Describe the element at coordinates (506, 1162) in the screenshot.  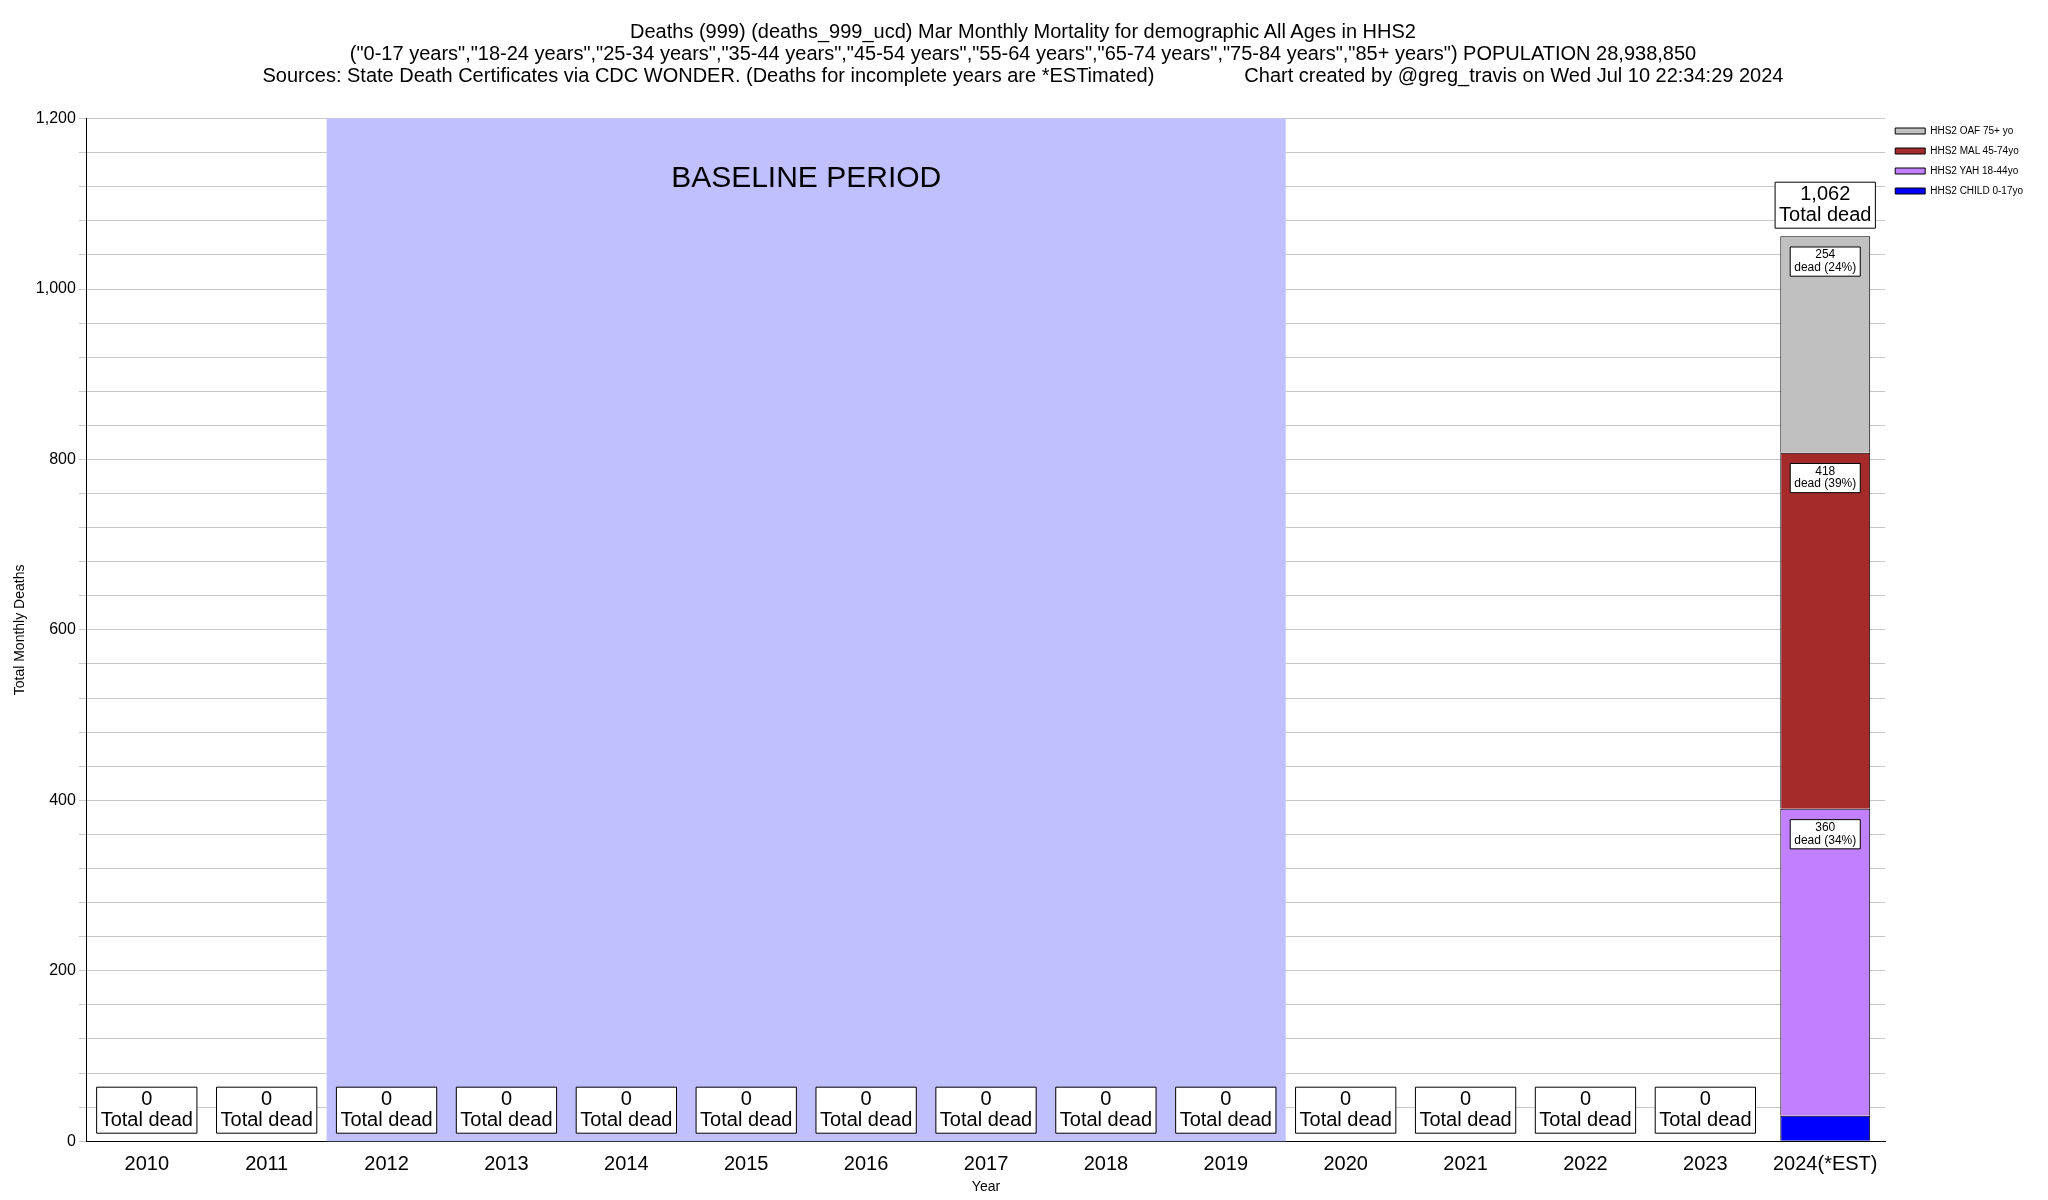
I see `x-tick-label: 2013` at that location.